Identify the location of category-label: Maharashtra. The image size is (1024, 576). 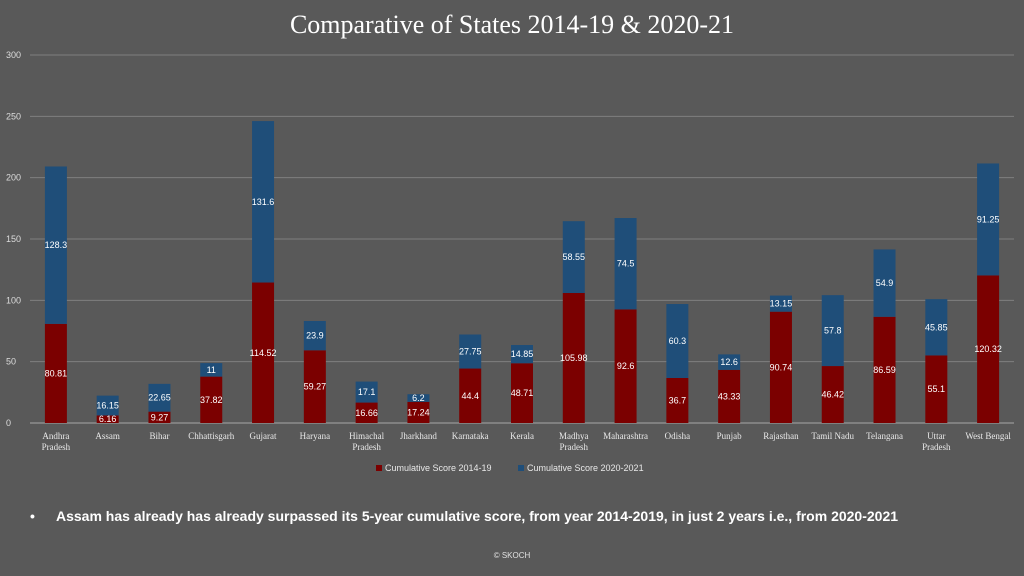
(625, 436).